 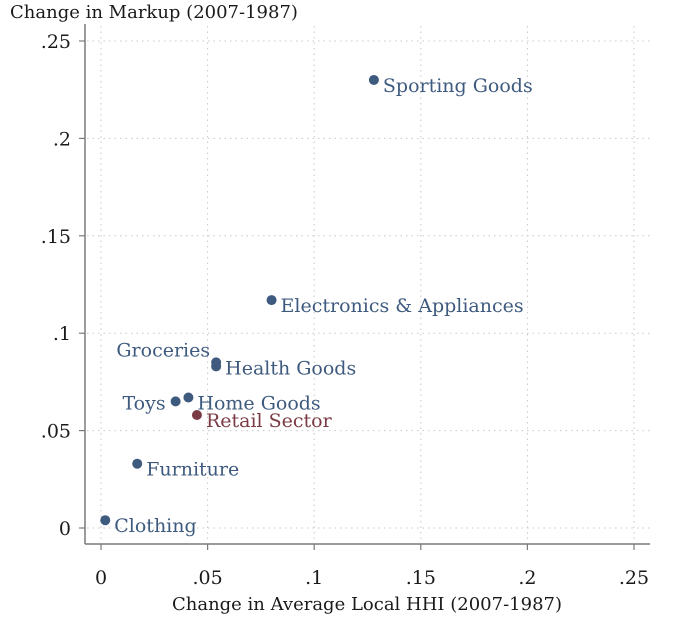 I want to click on x-tick-label: .2, so click(x=527, y=578).